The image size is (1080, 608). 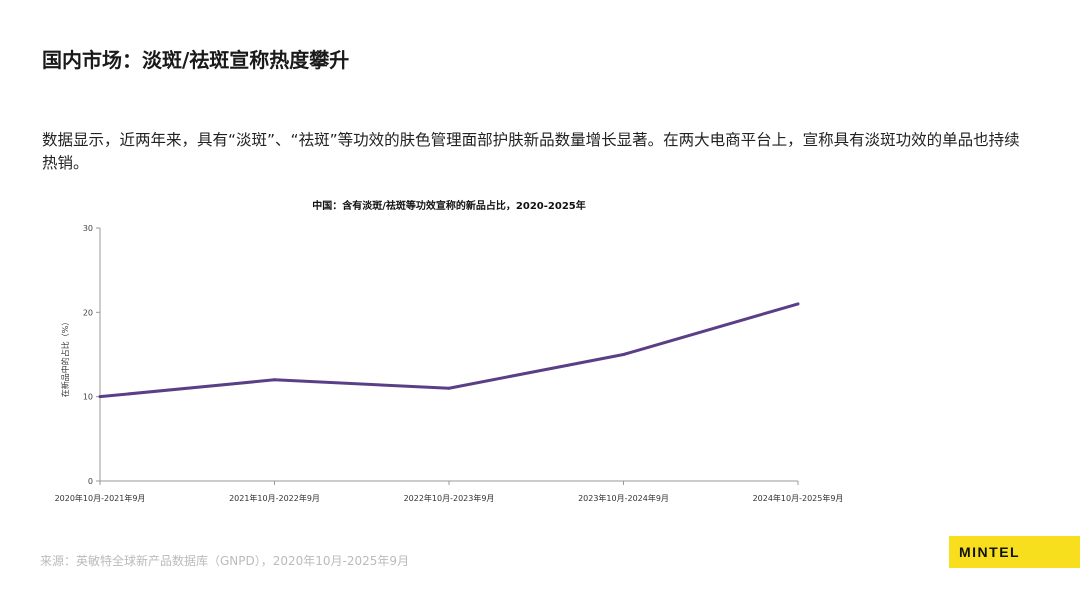 What do you see at coordinates (65, 358) in the screenshot?
I see `y-axis-label: 在新品中的占比（%）` at bounding box center [65, 358].